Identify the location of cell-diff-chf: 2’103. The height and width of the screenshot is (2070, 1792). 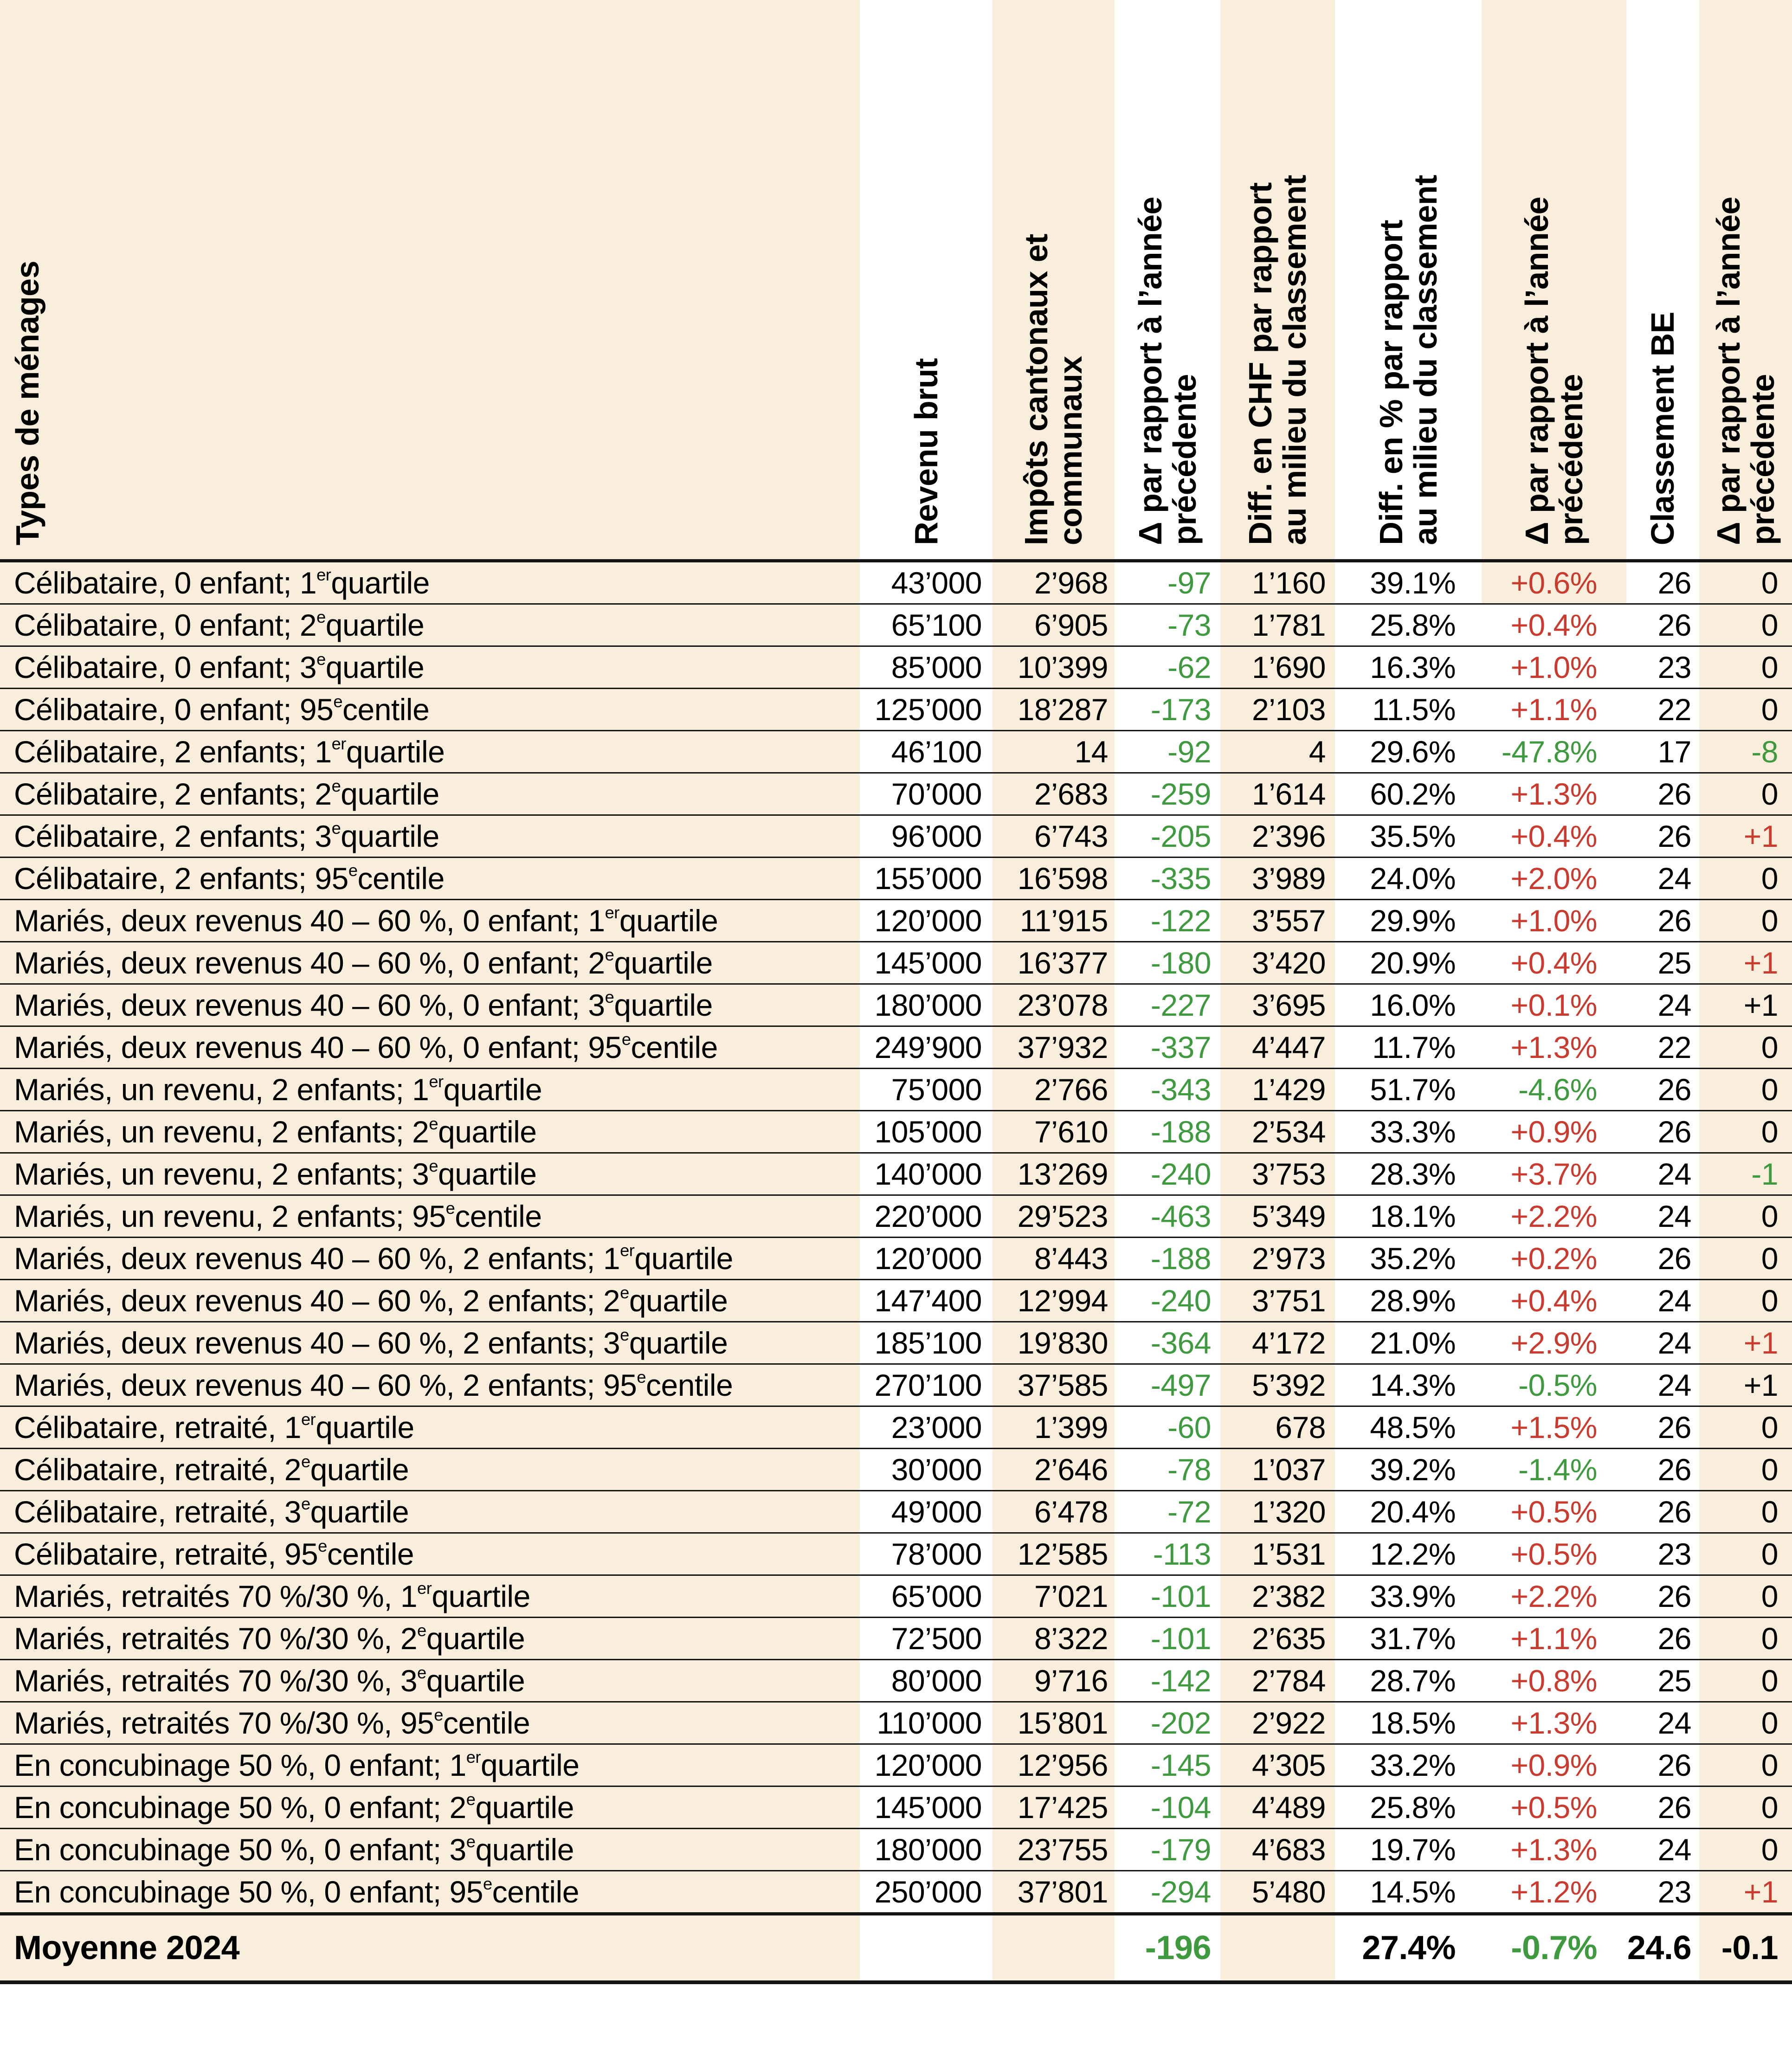
(1277, 710).